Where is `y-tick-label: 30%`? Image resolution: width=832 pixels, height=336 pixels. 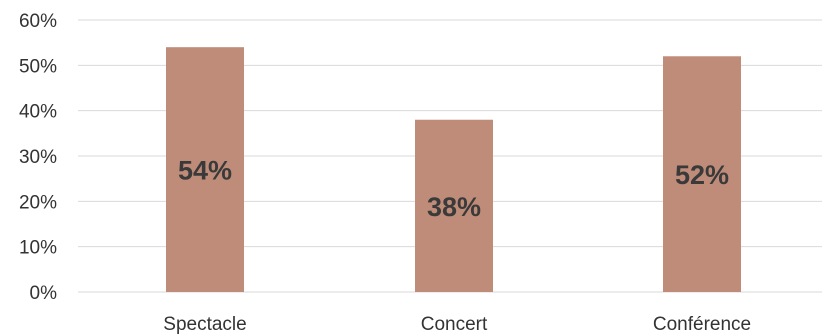
y-tick-label: 30% is located at coordinates (38, 157).